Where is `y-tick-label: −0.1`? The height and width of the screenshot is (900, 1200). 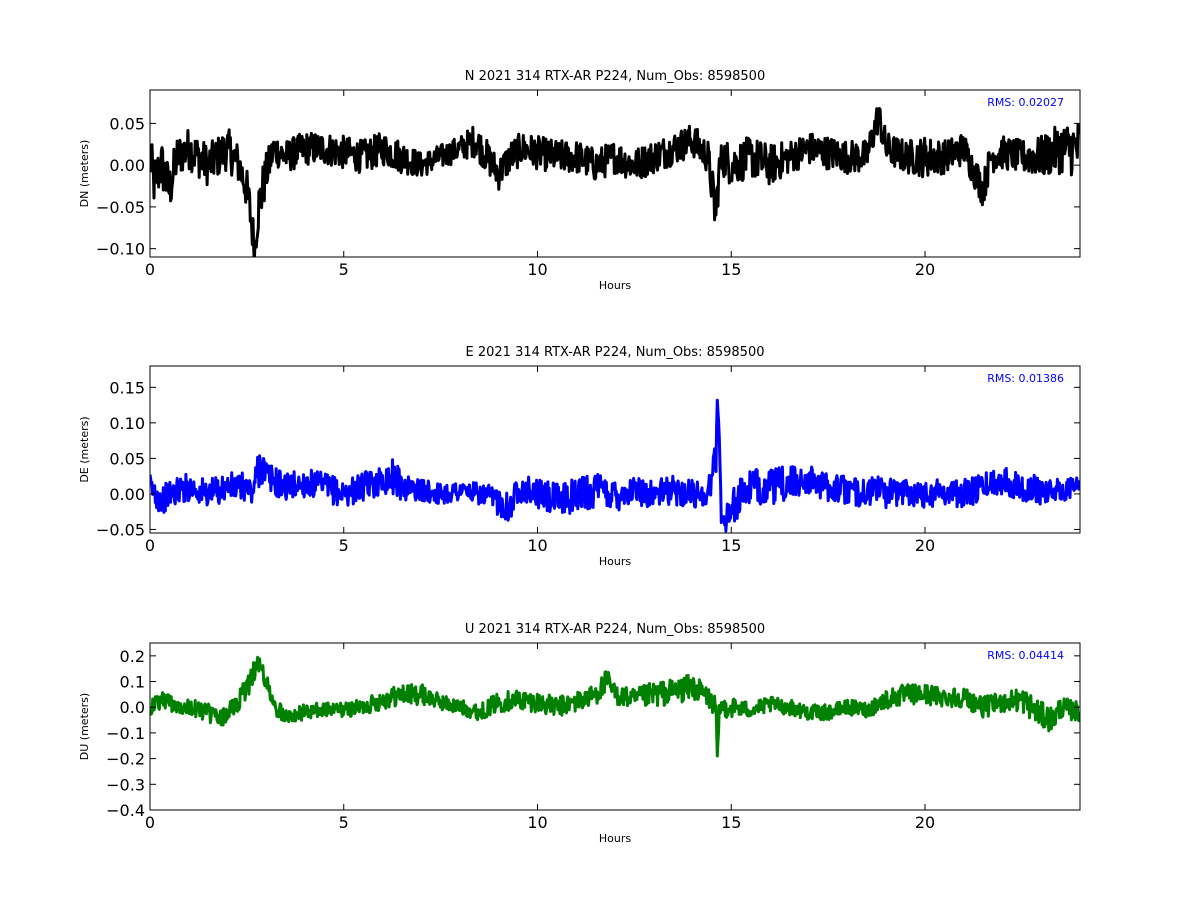
y-tick-label: −0.1 is located at coordinates (125, 733).